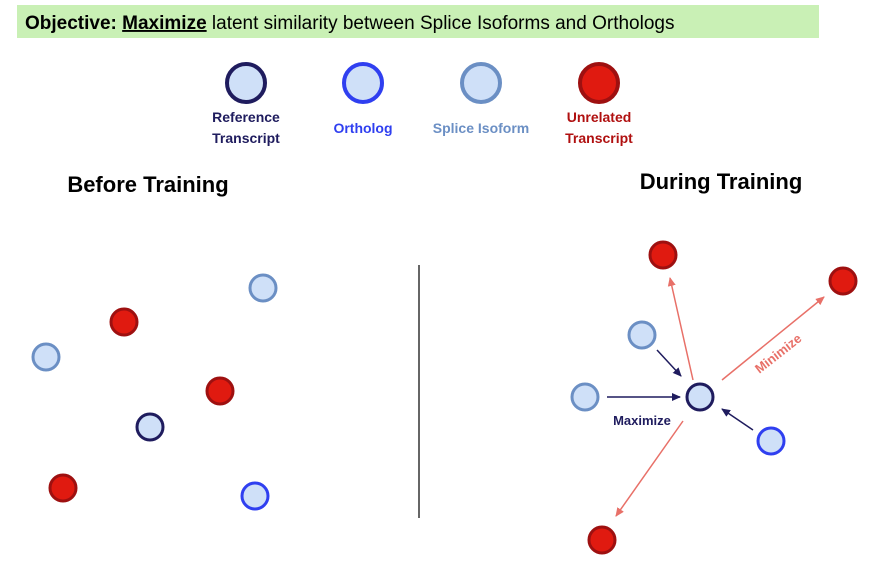 The width and height of the screenshot is (873, 567). I want to click on objective-emphasis: Maximize, so click(164, 23).